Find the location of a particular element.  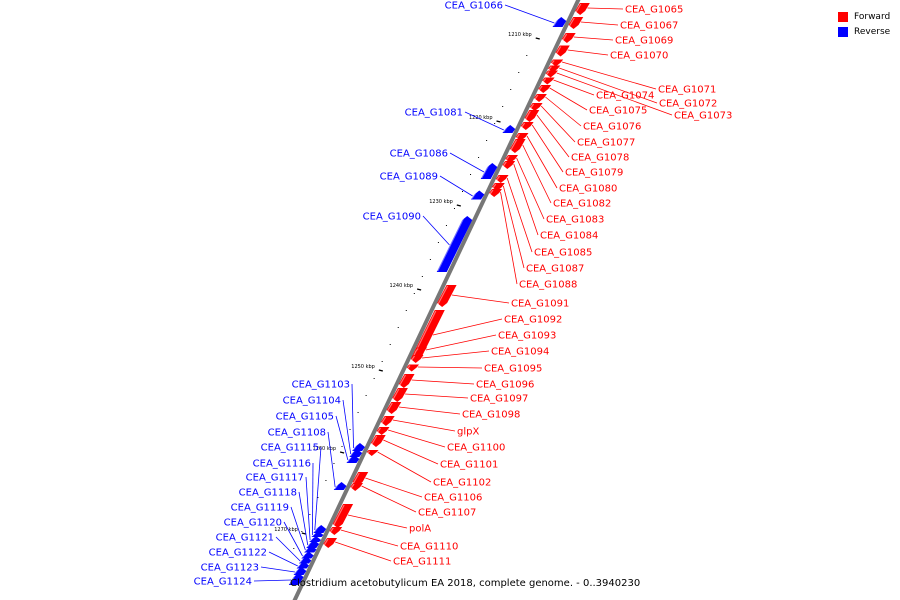

gene-label-cea-g1079: CEA_G1079 is located at coordinates (594, 173).